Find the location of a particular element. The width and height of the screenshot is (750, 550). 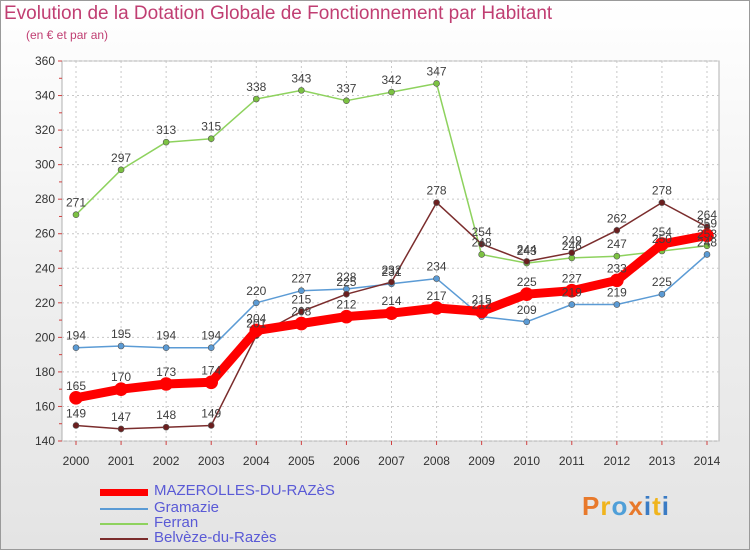

data-label-ferran: 297 is located at coordinates (121, 158).